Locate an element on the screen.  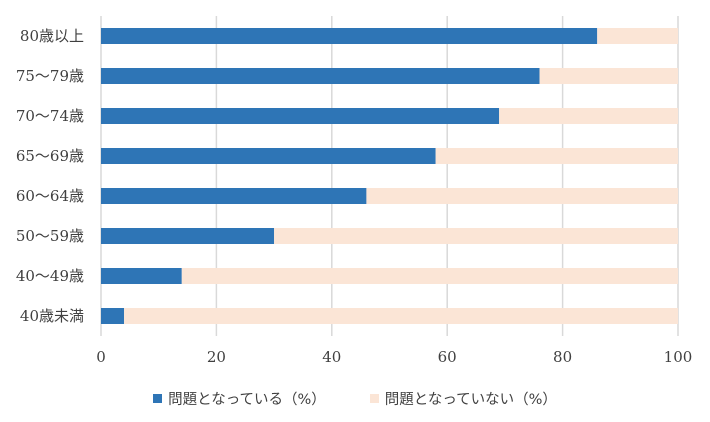
category-label: 80歳以上 is located at coordinates (52, 36).